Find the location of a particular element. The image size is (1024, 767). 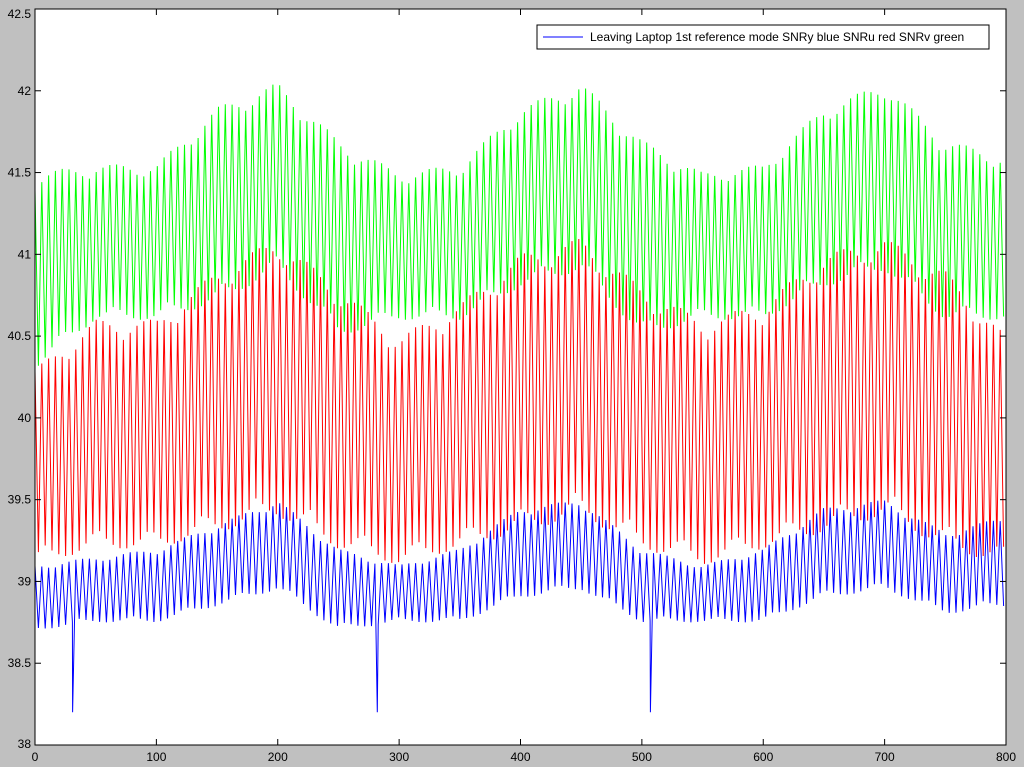

x-tick-label: 300 is located at coordinates (399, 757).